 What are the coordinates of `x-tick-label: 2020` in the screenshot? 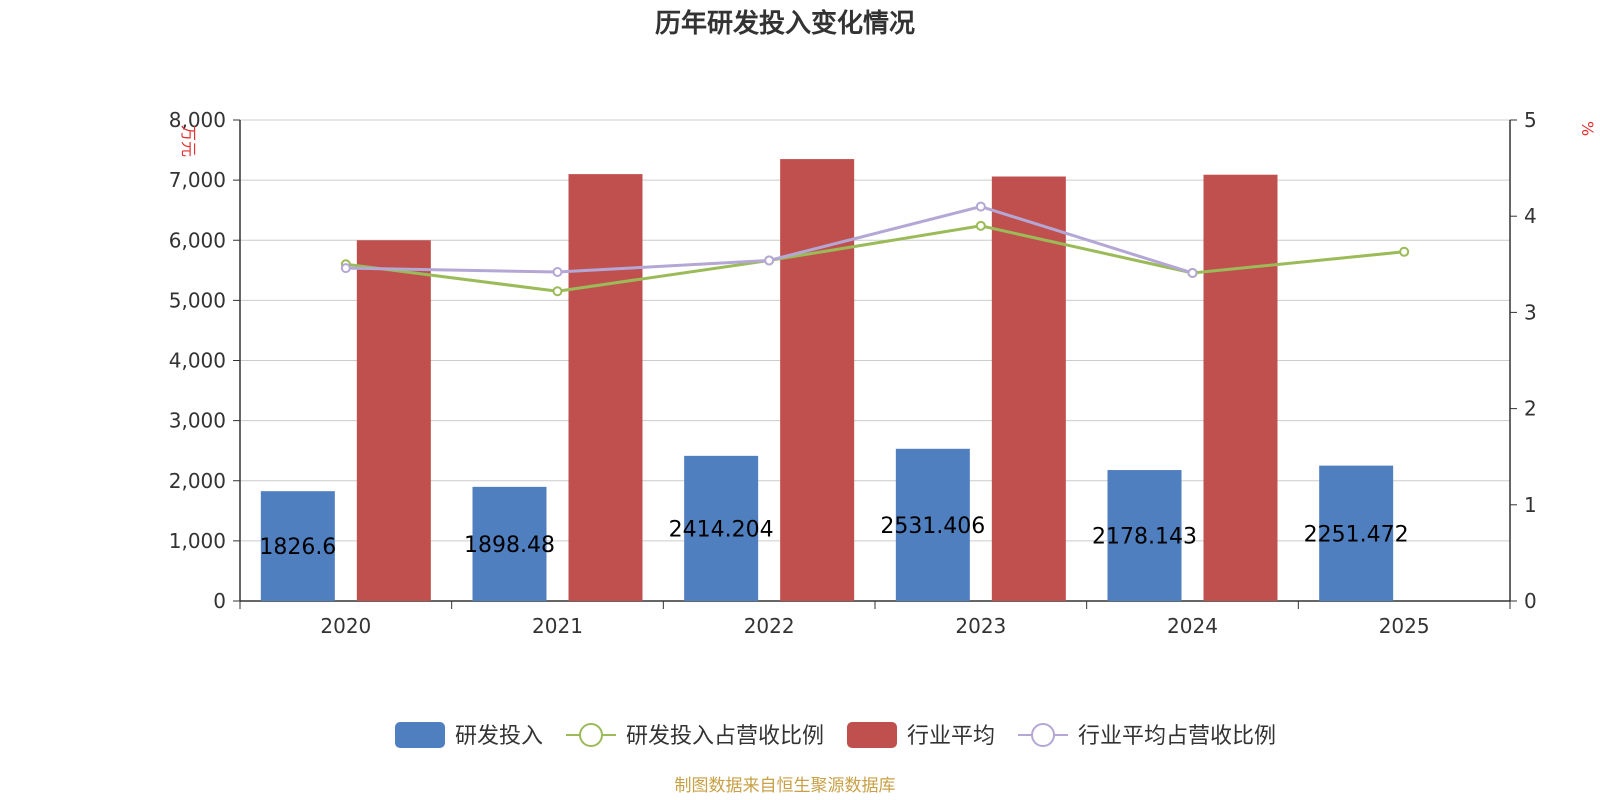 It's located at (345, 626).